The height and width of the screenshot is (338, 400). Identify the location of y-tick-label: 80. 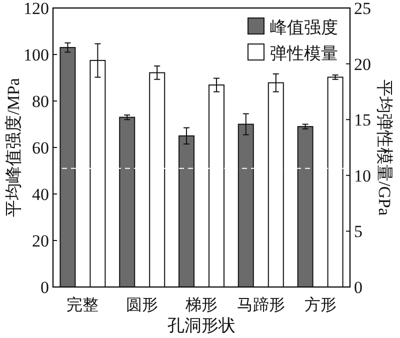
(40, 101).